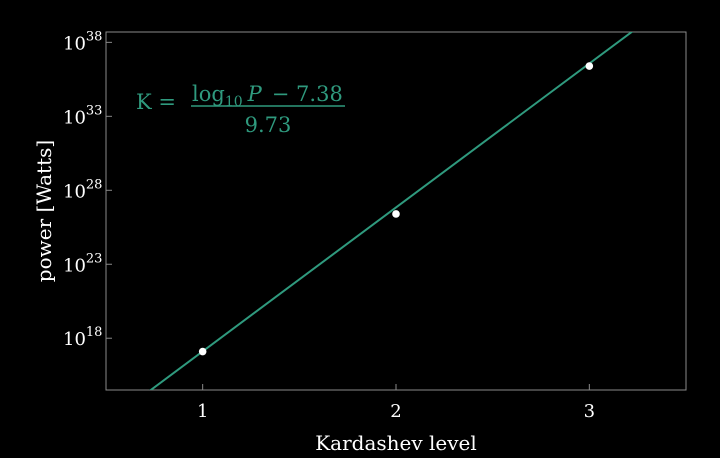  Describe the element at coordinates (307, 94) in the screenshot. I see `formula-rest: − 7.38` at that location.